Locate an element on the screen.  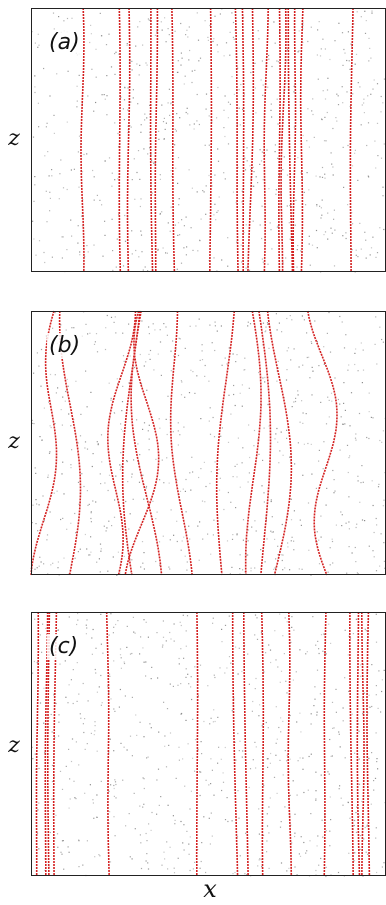
z-axis-label-a: z is located at coordinates (14, 138).